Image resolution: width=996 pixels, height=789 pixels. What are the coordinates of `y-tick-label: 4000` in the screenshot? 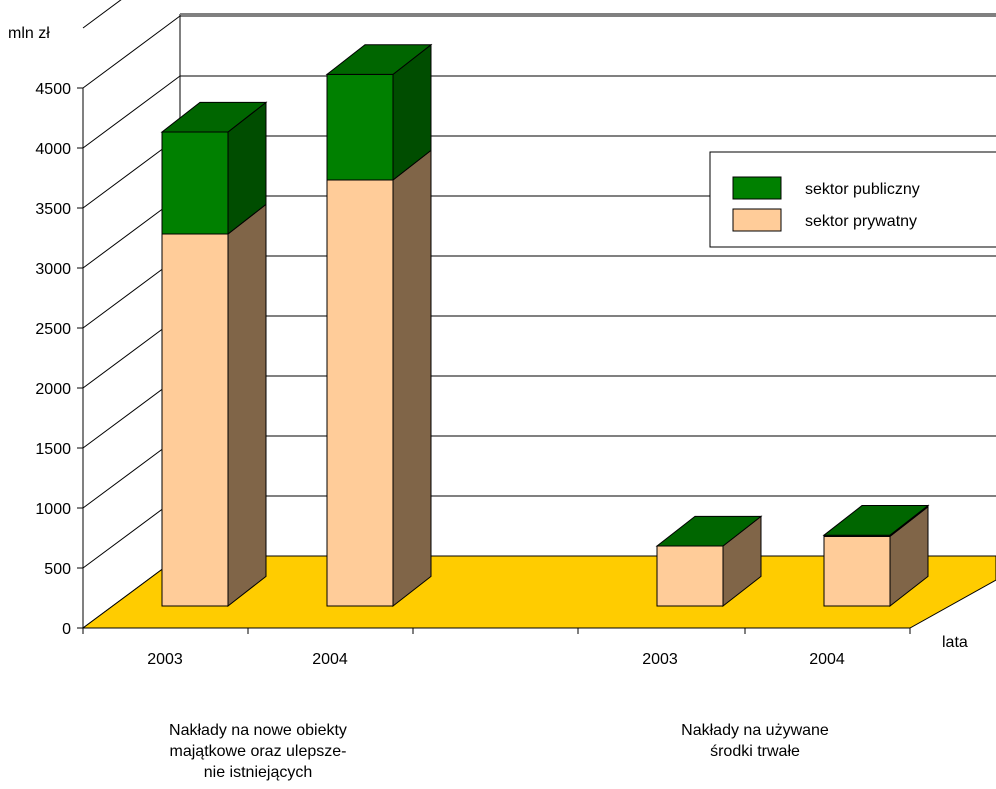 It's located at (53, 149).